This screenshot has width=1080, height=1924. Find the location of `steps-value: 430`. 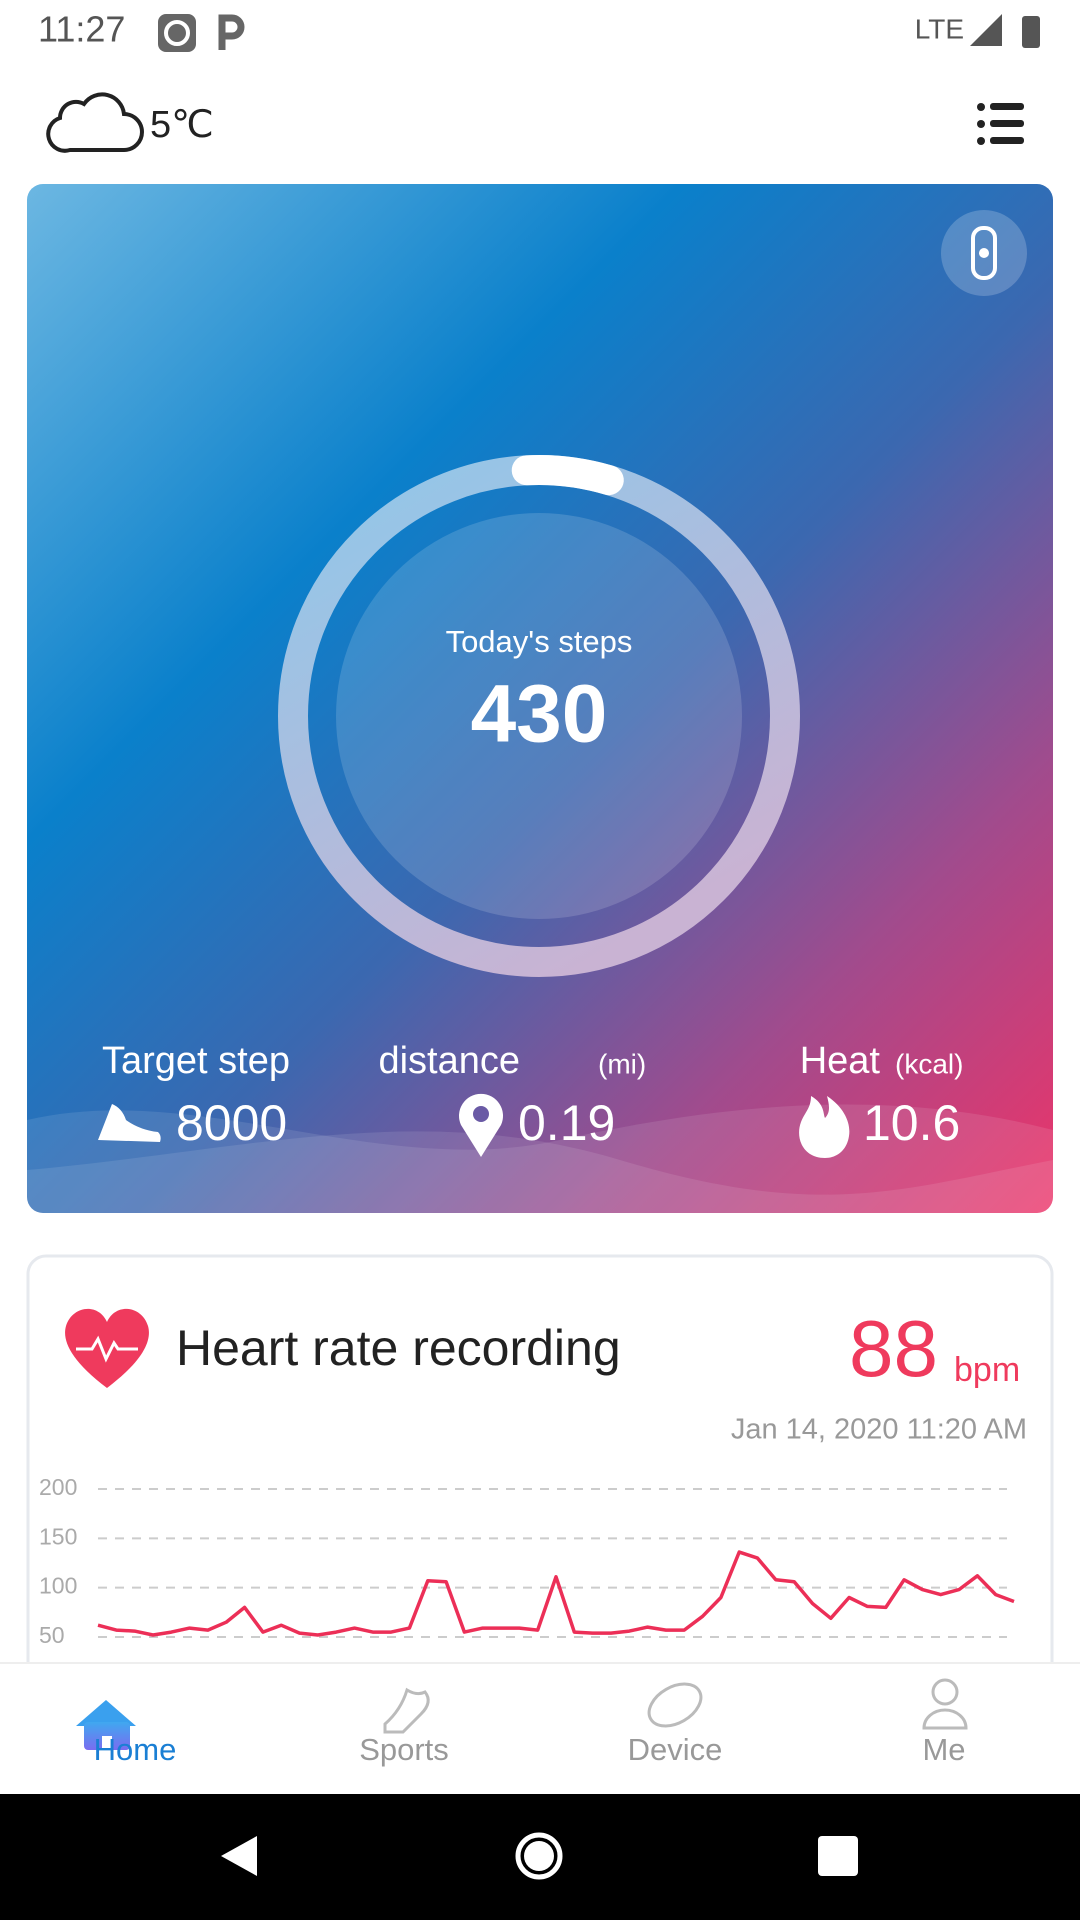

steps-value: 430 is located at coordinates (539, 714).